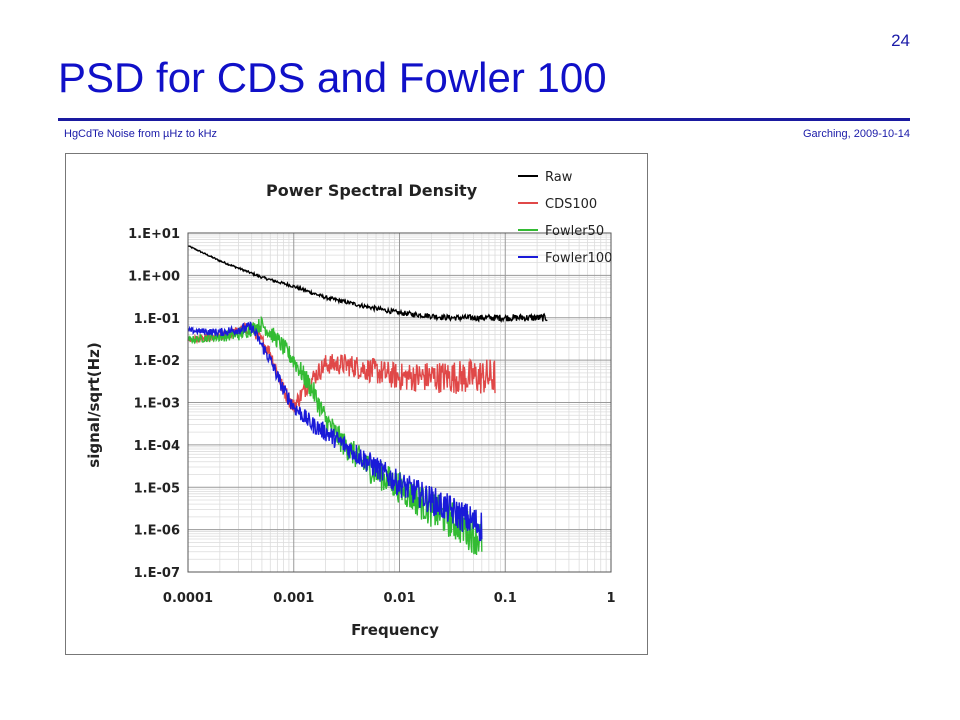  I want to click on title-divider, so click(484, 119).